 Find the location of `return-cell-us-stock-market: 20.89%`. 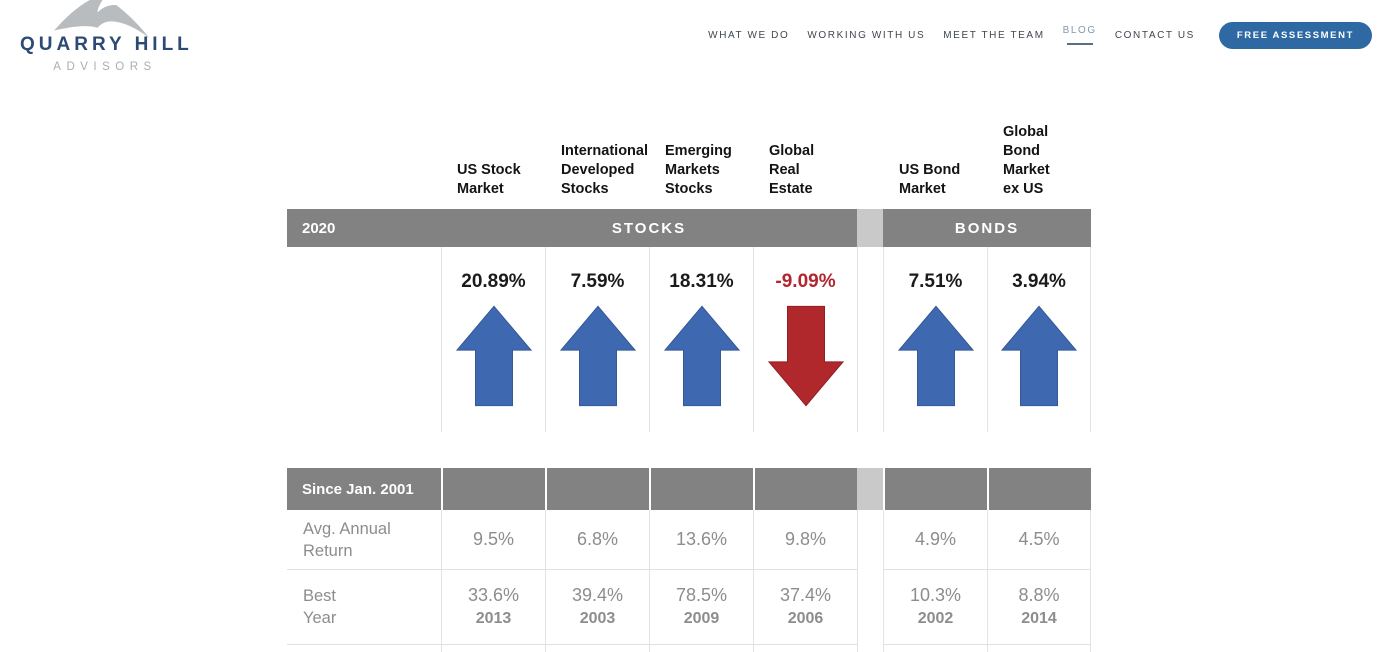

return-cell-us-stock-market: 20.89% is located at coordinates (493, 339).